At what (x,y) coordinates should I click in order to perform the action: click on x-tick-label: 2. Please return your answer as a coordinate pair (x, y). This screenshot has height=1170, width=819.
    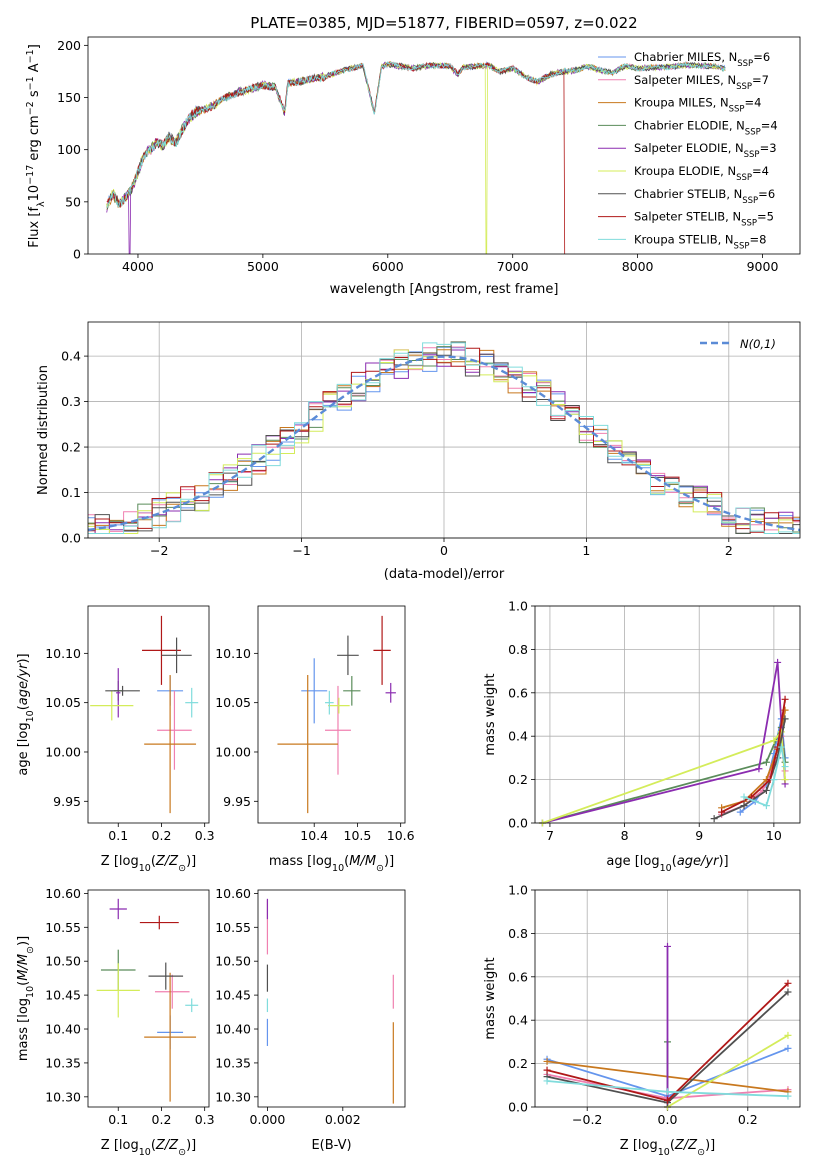
    Looking at the image, I should click on (729, 550).